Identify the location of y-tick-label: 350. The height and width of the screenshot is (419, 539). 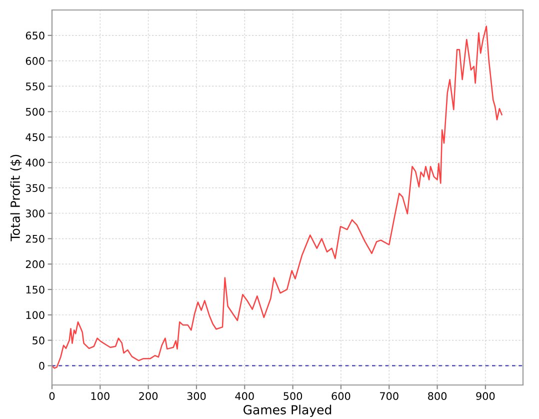
(35, 188).